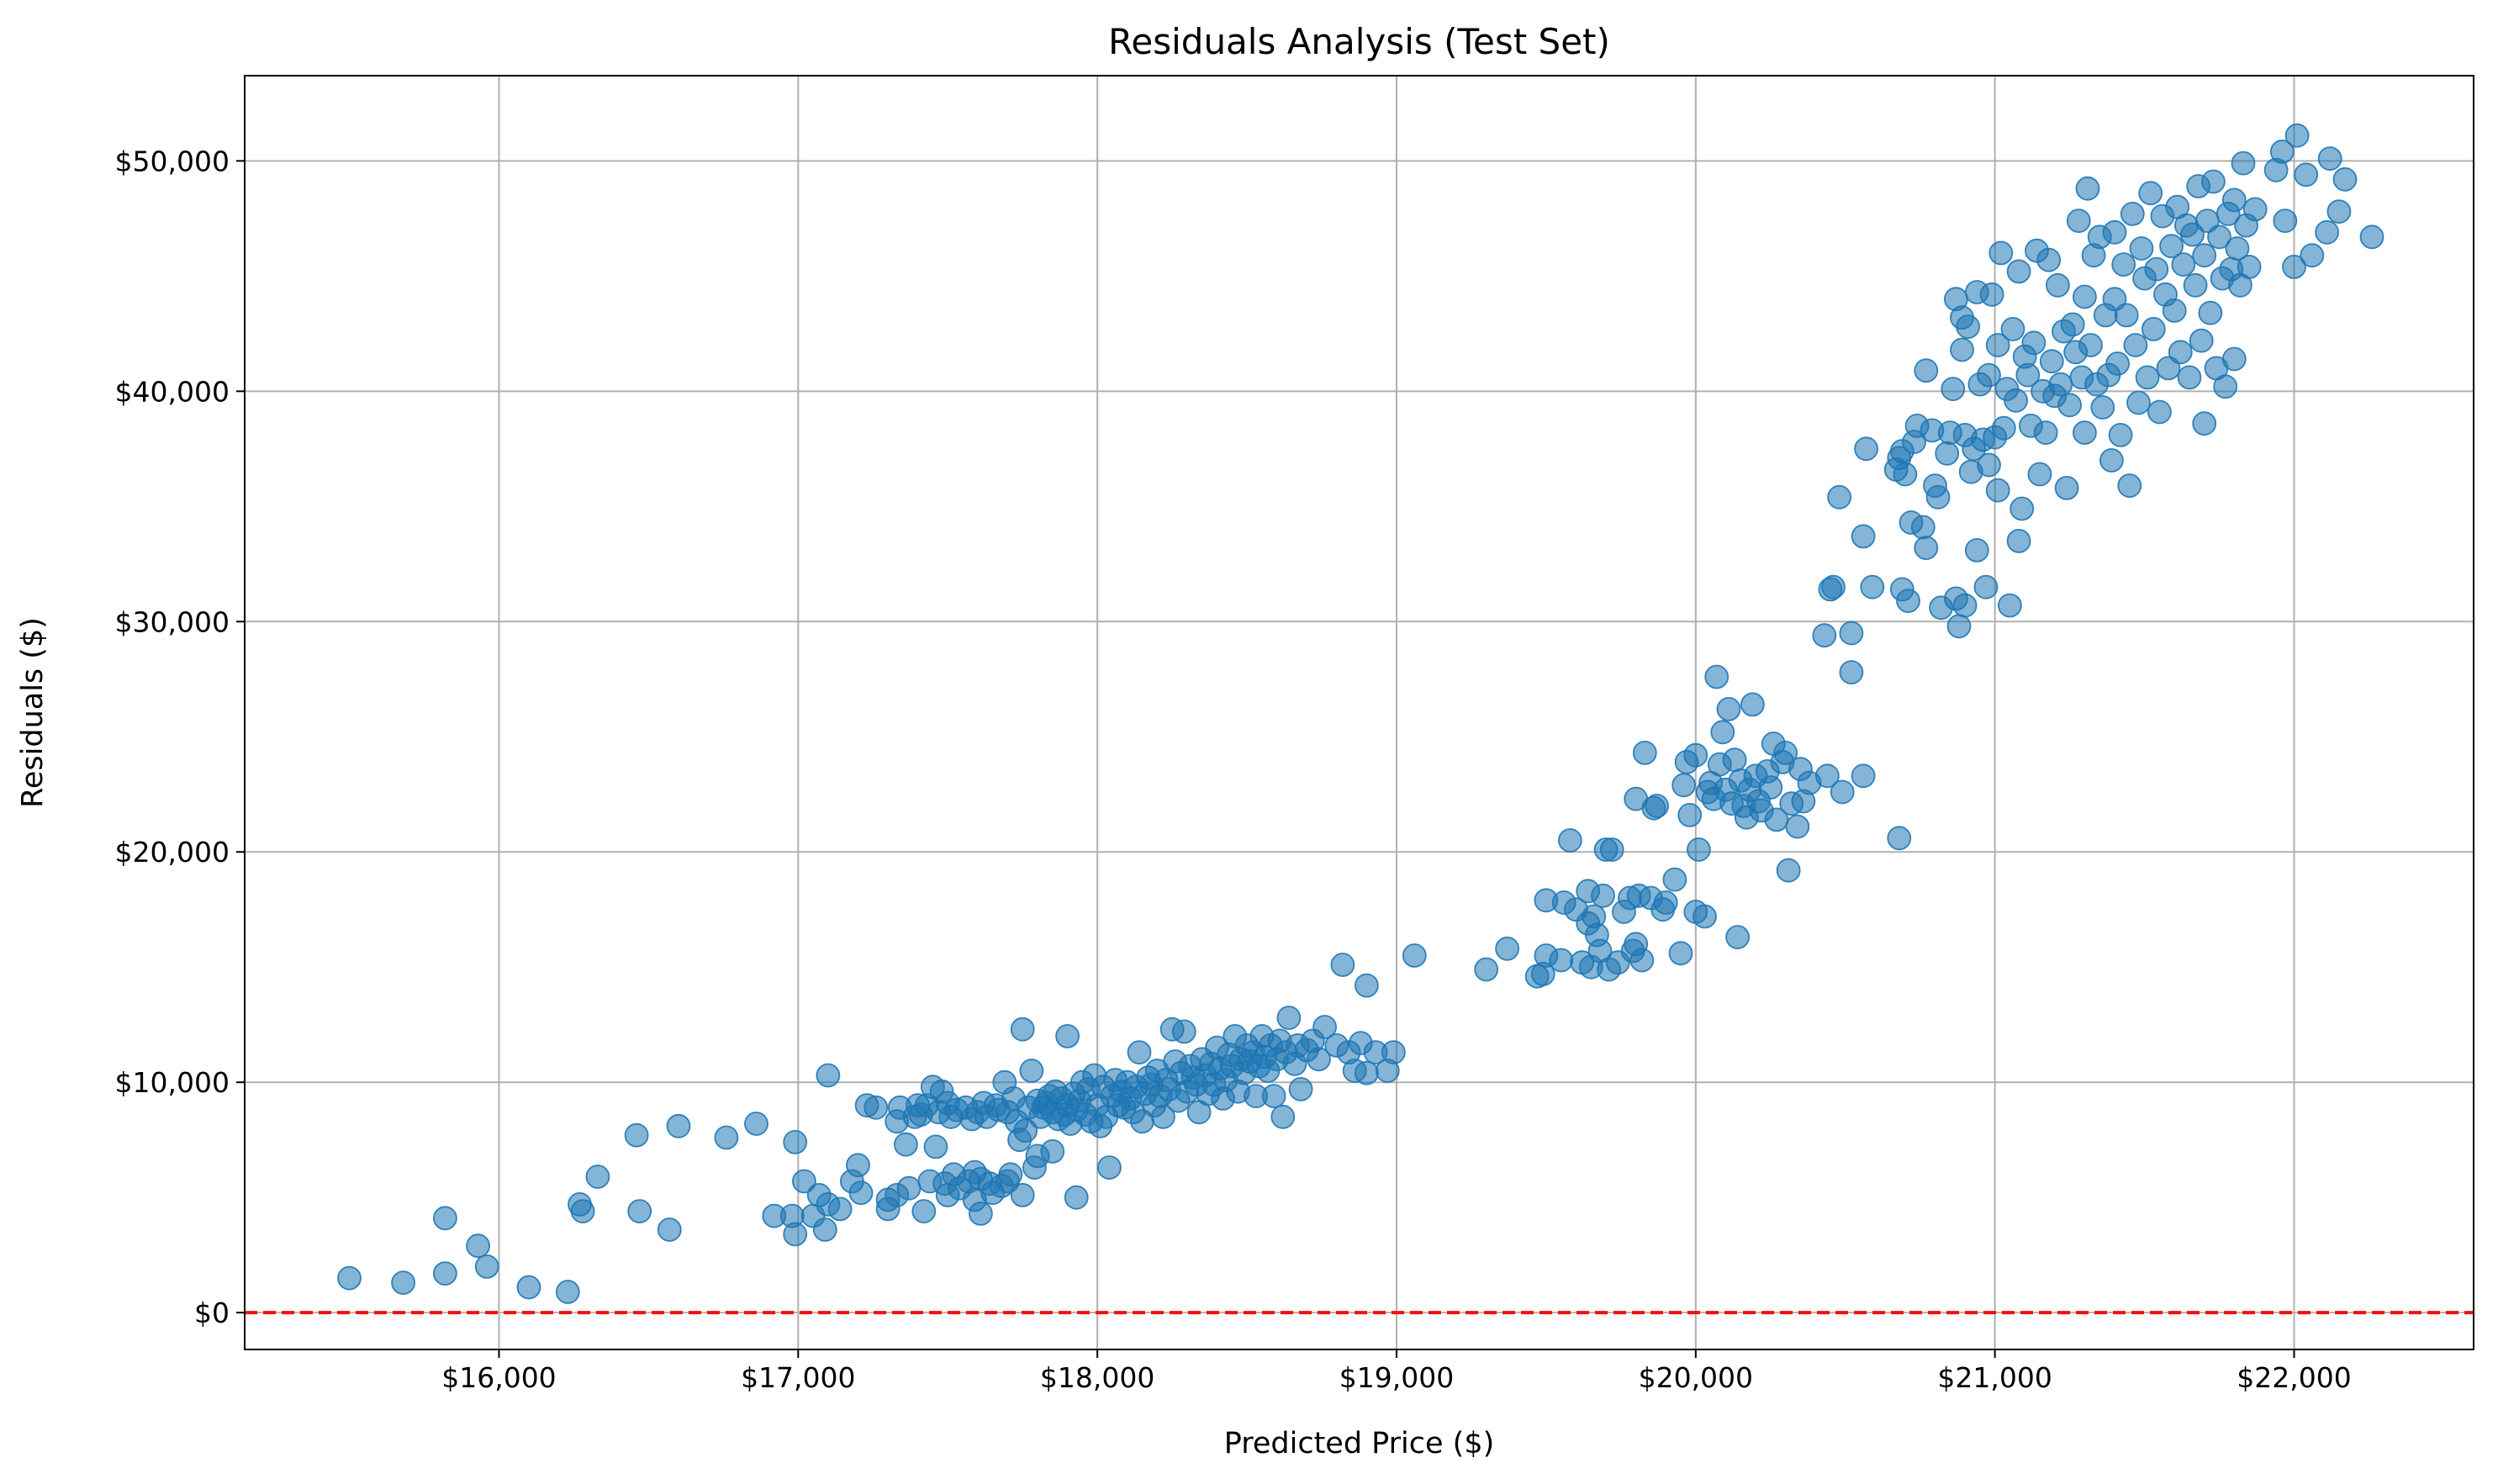 Image resolution: width=2498 pixels, height=1484 pixels. Describe the element at coordinates (172, 852) in the screenshot. I see `y-tick-label-2: $20,000` at that location.